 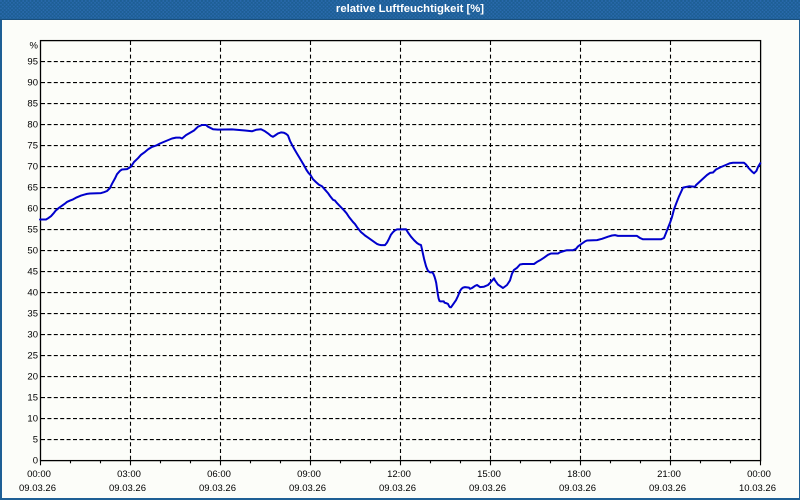 What do you see at coordinates (32, 61) in the screenshot?
I see `svg-text: 95` at bounding box center [32, 61].